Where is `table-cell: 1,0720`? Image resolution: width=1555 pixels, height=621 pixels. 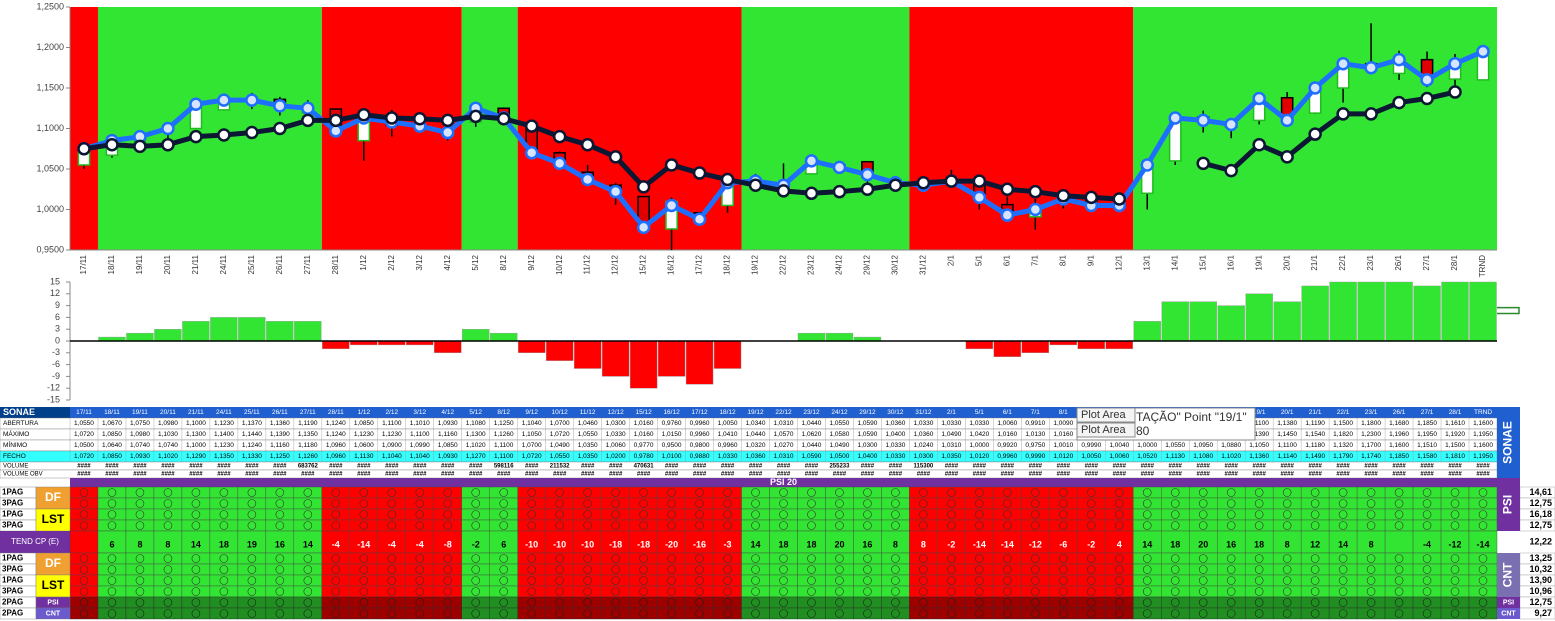 table-cell: 1,0720 is located at coordinates (84, 434).